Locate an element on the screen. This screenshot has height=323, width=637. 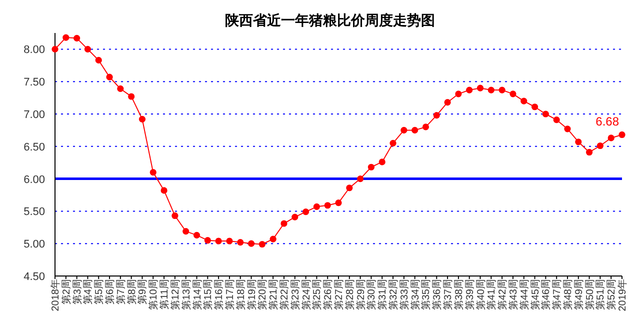
y-tick-label: 6.50 is located at coordinates (34, 147).